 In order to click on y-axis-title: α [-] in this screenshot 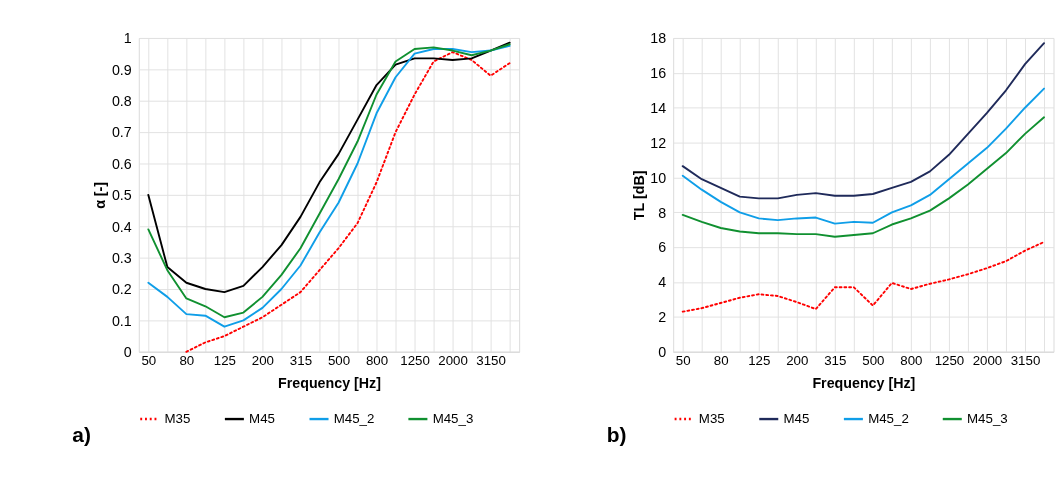, I will do `click(100, 195)`.